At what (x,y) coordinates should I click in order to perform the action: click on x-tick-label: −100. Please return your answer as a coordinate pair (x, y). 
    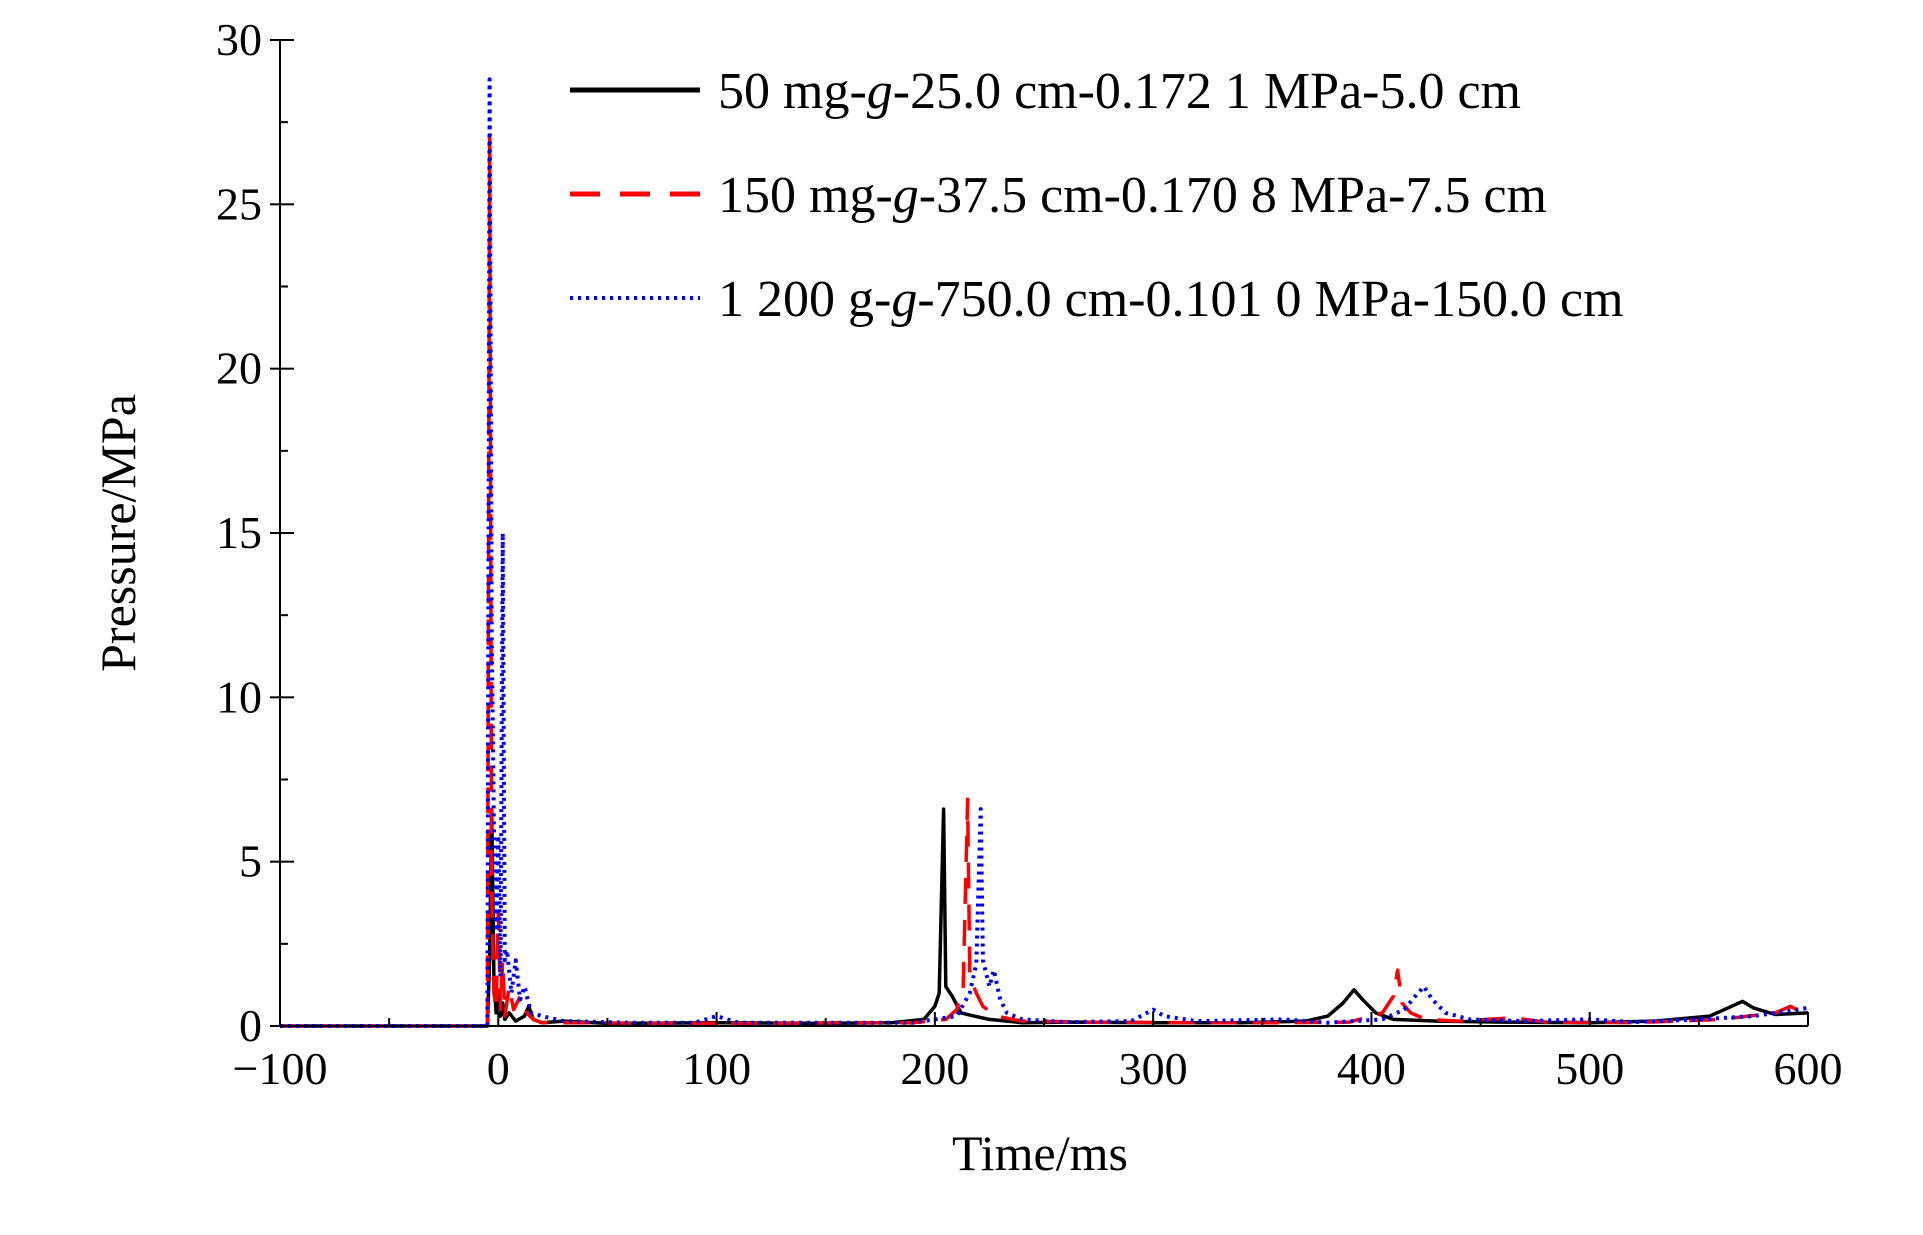
    Looking at the image, I should click on (280, 1068).